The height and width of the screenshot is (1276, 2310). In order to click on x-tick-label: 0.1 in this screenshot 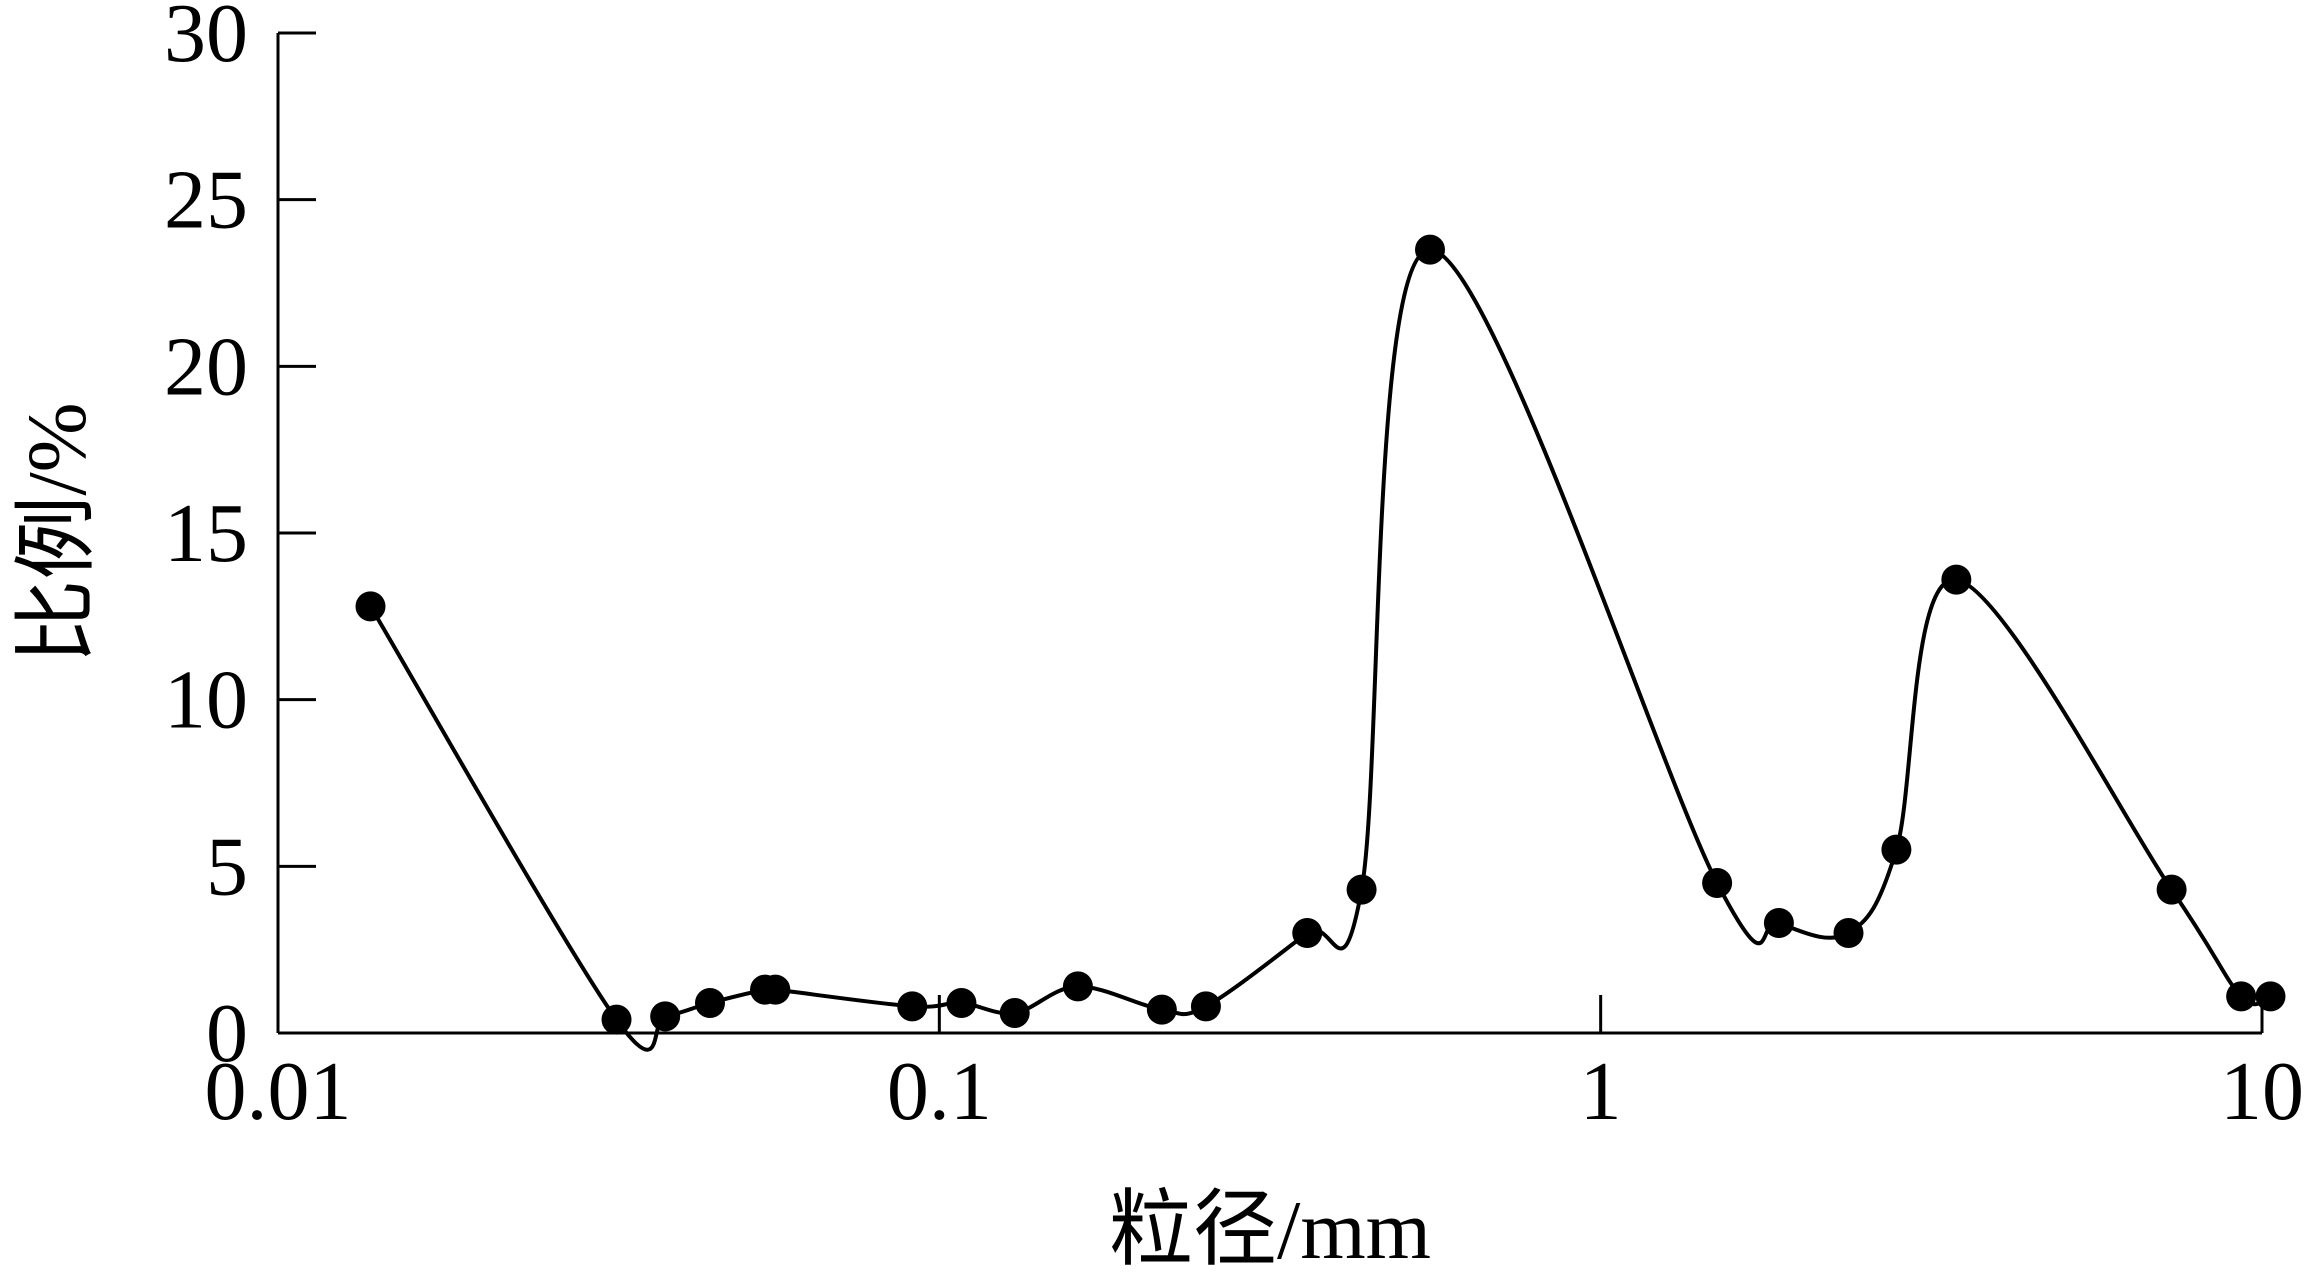, I will do `click(939, 1091)`.